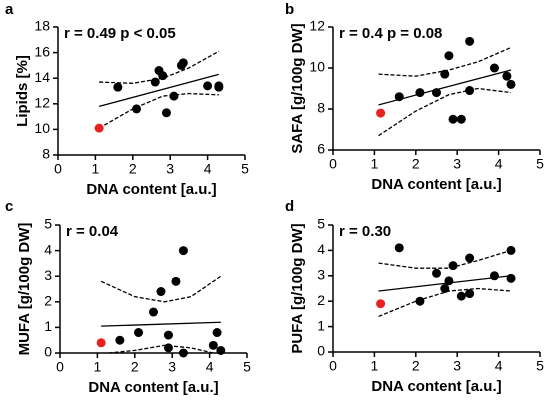  Describe the element at coordinates (42, 77) in the screenshot. I see `y-tick-label: 14` at that location.